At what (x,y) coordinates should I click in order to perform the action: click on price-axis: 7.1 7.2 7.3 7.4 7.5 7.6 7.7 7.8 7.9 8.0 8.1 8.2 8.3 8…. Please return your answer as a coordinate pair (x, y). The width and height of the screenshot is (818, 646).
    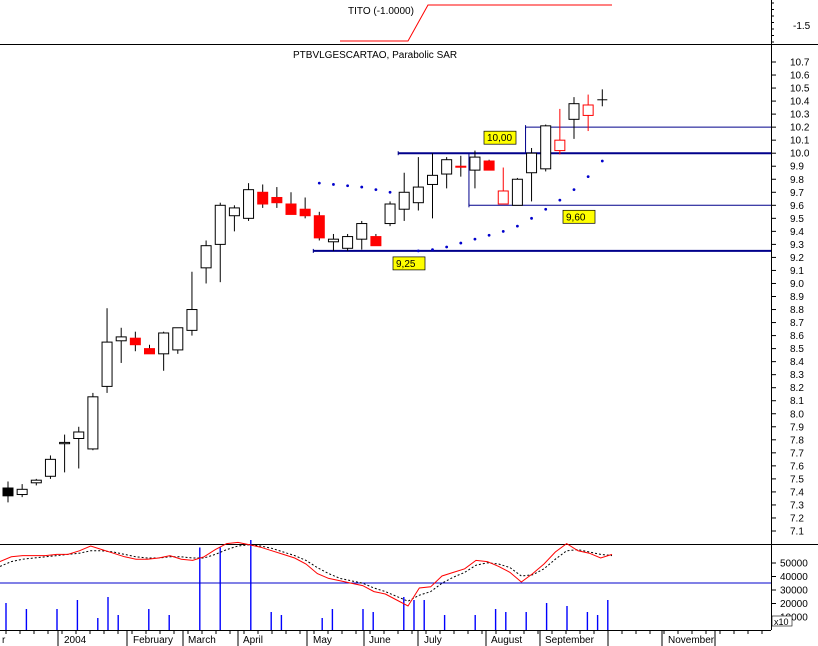
    Looking at the image, I should click on (790, 270).